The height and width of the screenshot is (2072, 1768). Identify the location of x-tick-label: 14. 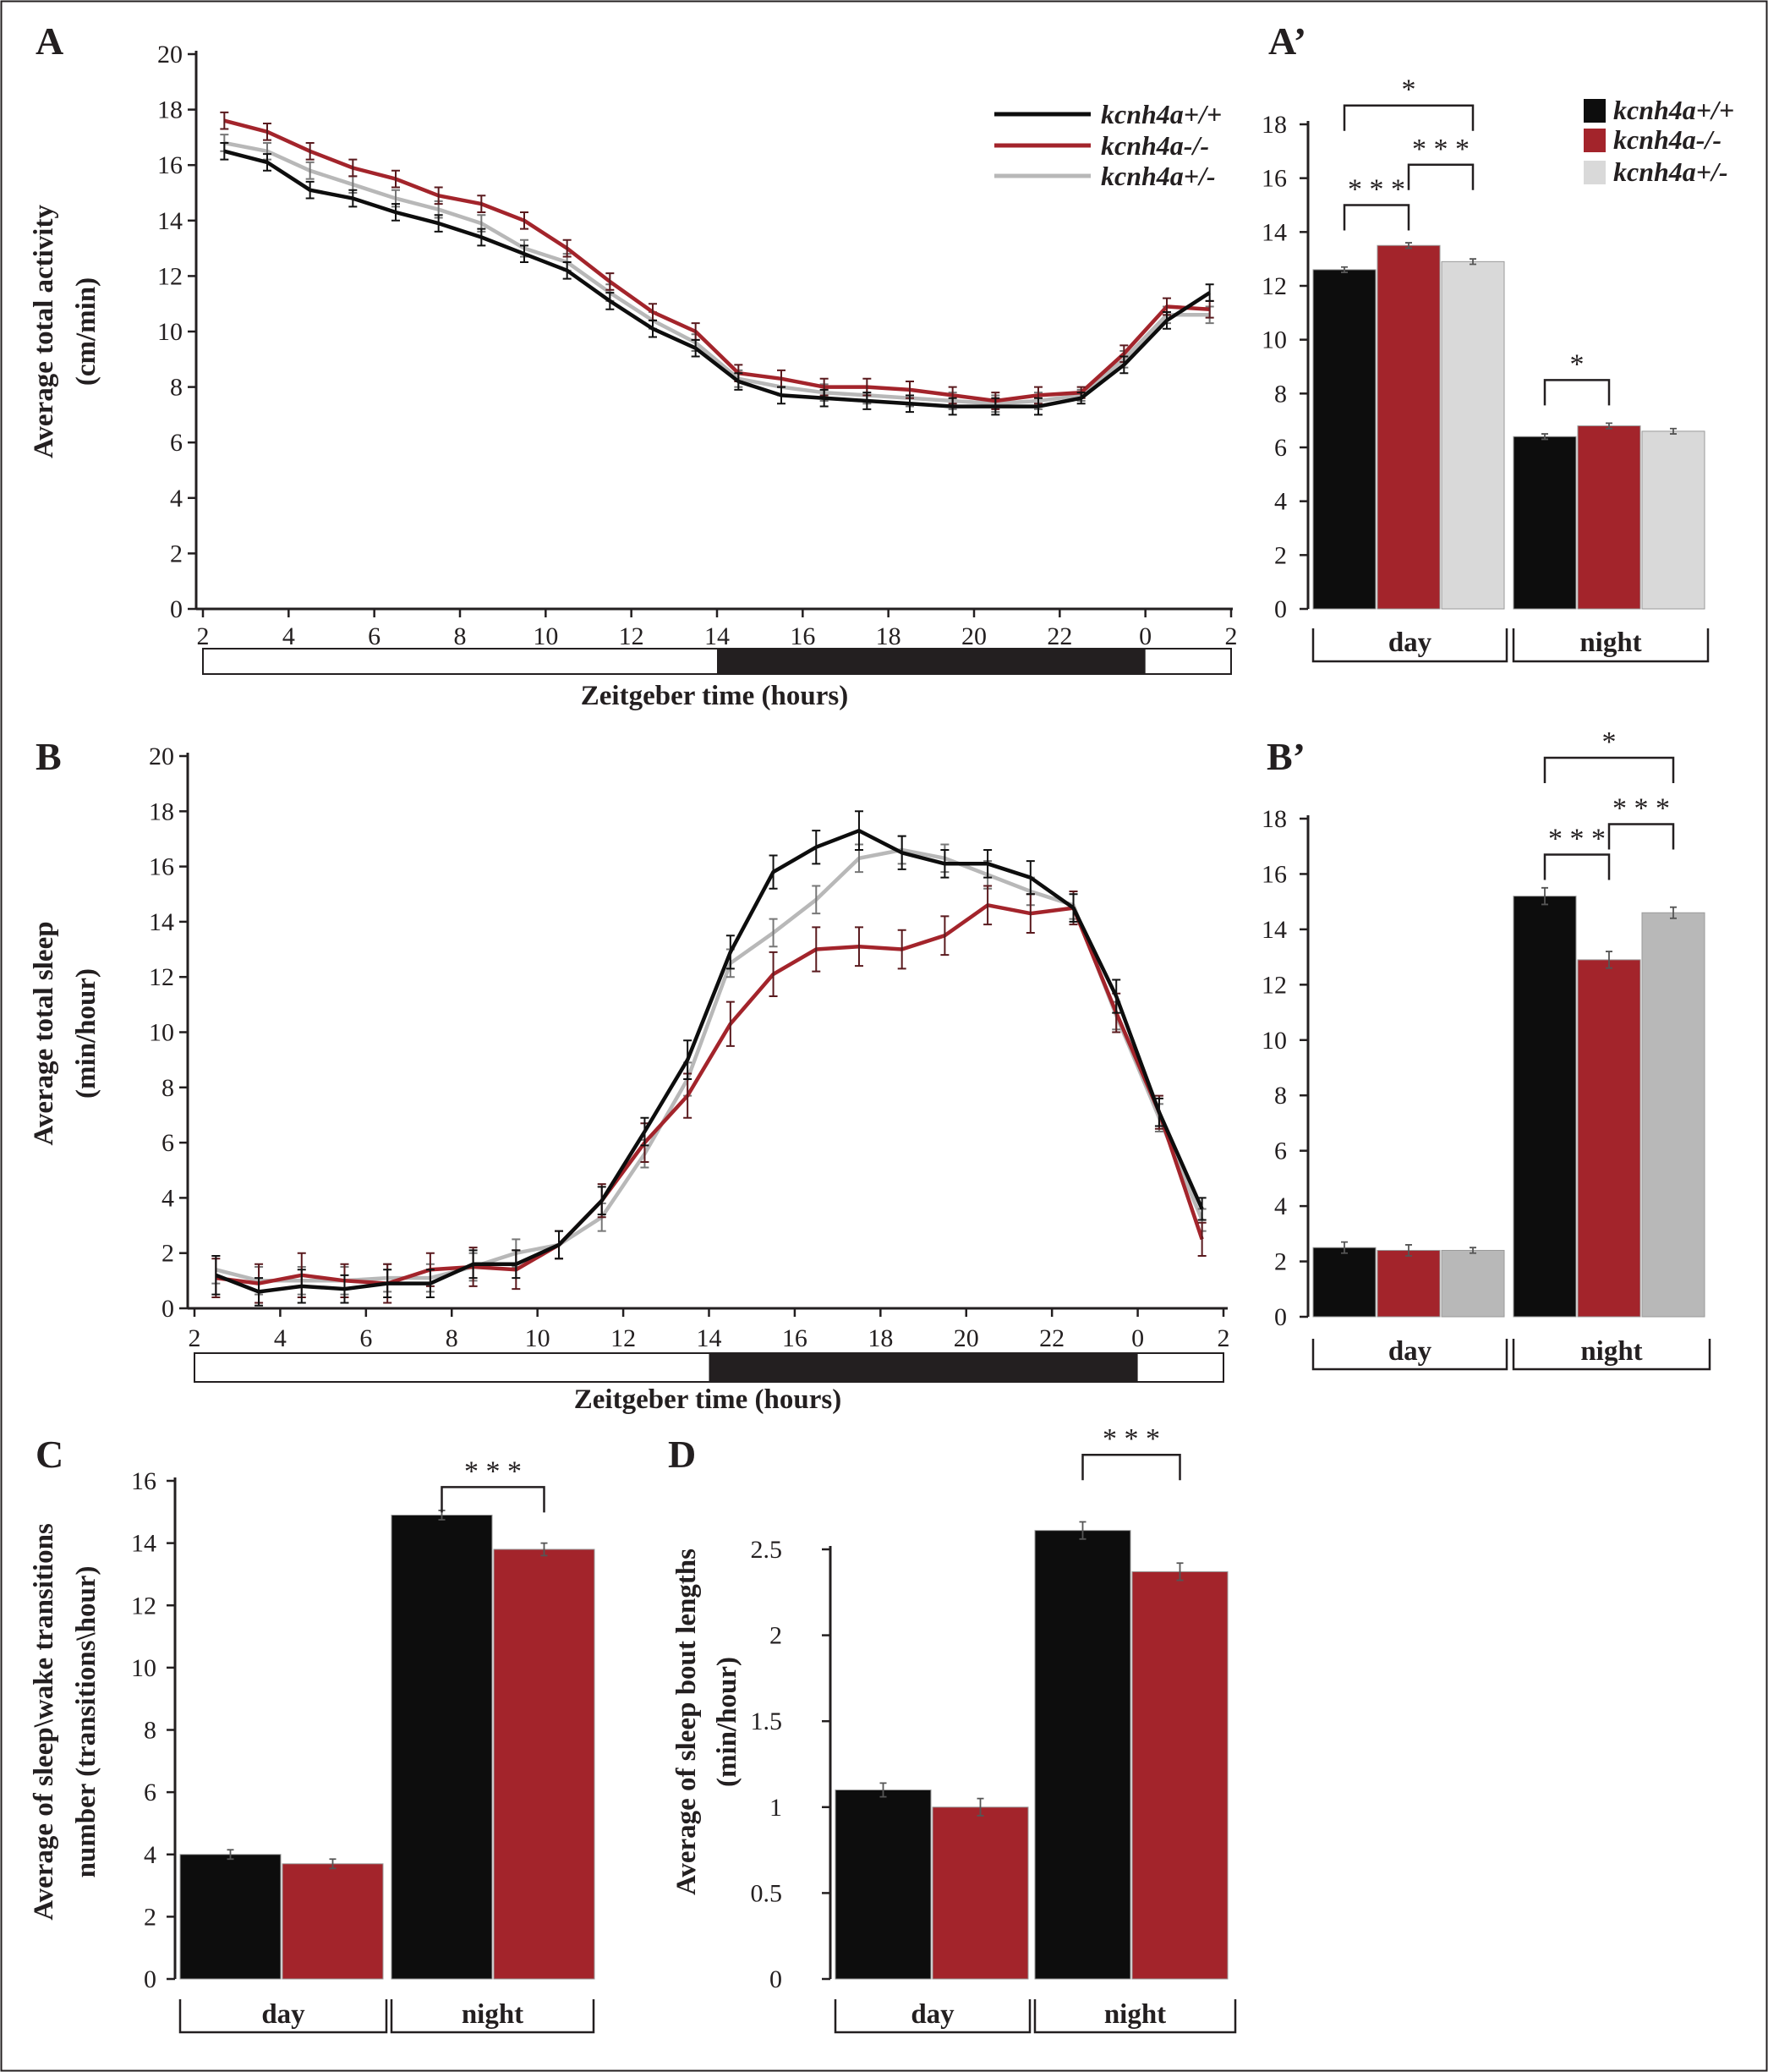
(717, 636).